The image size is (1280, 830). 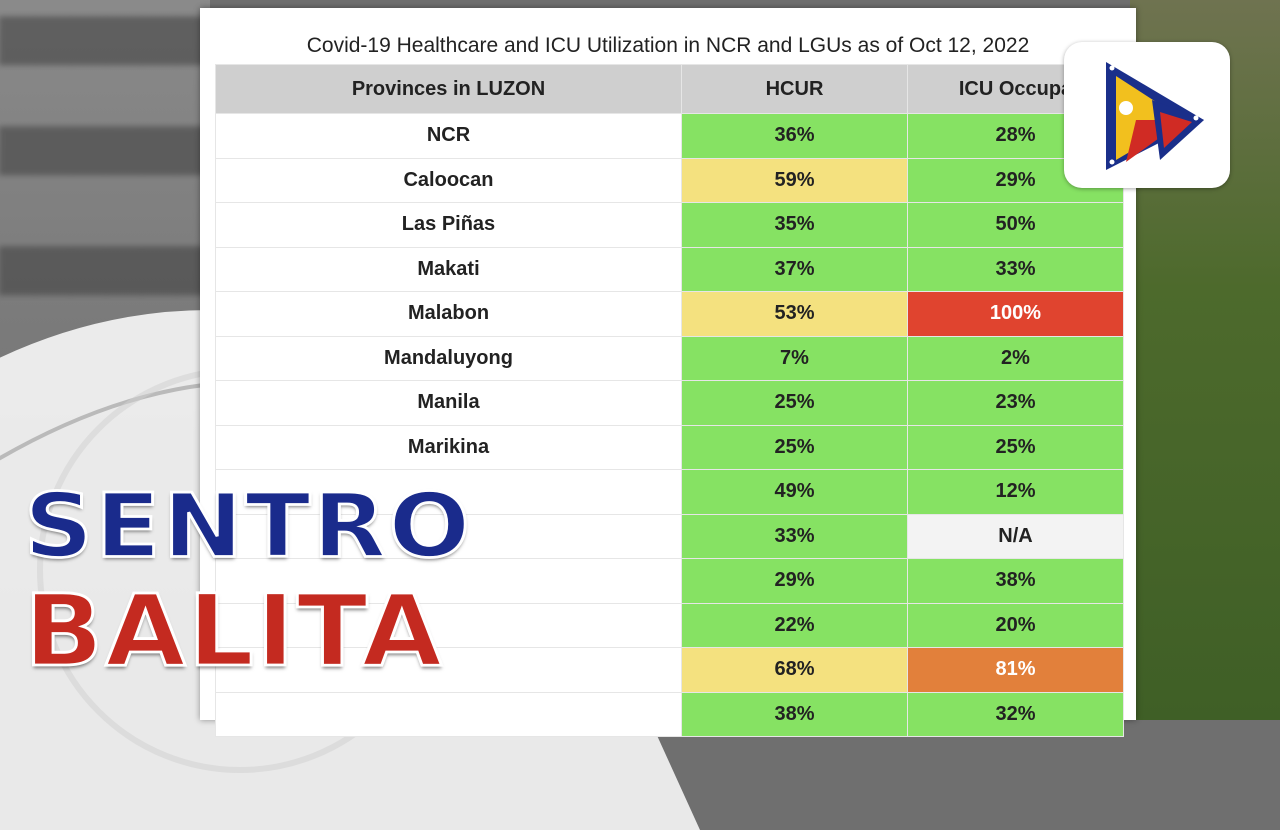 I want to click on table-row: Malabon 53% 100%, so click(x=669, y=314).